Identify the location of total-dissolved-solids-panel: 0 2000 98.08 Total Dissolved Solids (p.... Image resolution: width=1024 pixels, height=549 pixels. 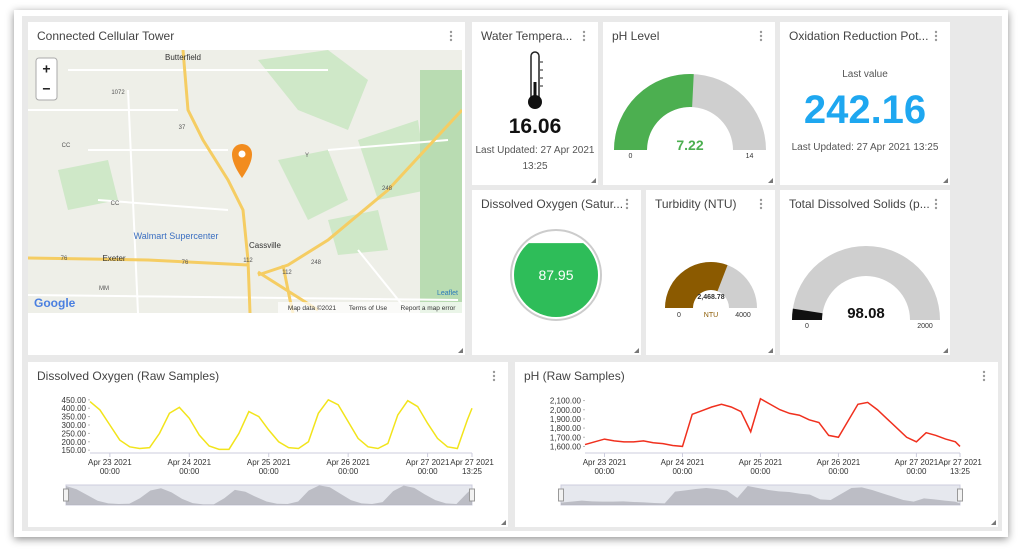
(865, 272).